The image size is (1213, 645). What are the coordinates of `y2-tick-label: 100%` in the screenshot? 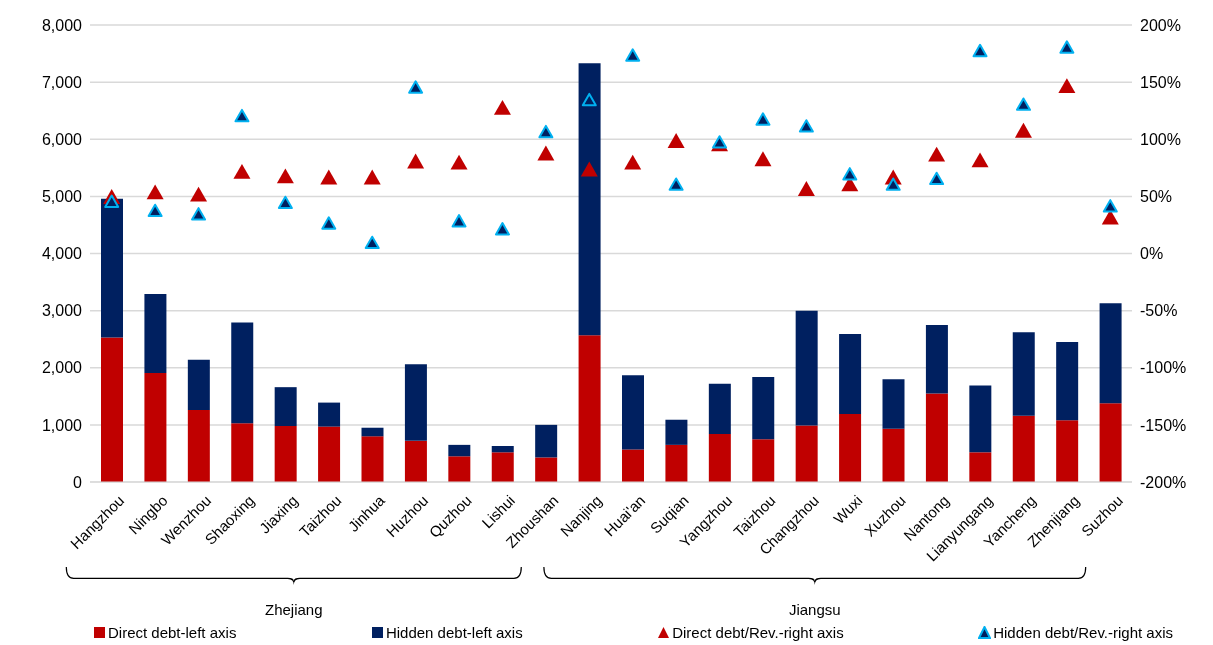 It's located at (1160, 139).